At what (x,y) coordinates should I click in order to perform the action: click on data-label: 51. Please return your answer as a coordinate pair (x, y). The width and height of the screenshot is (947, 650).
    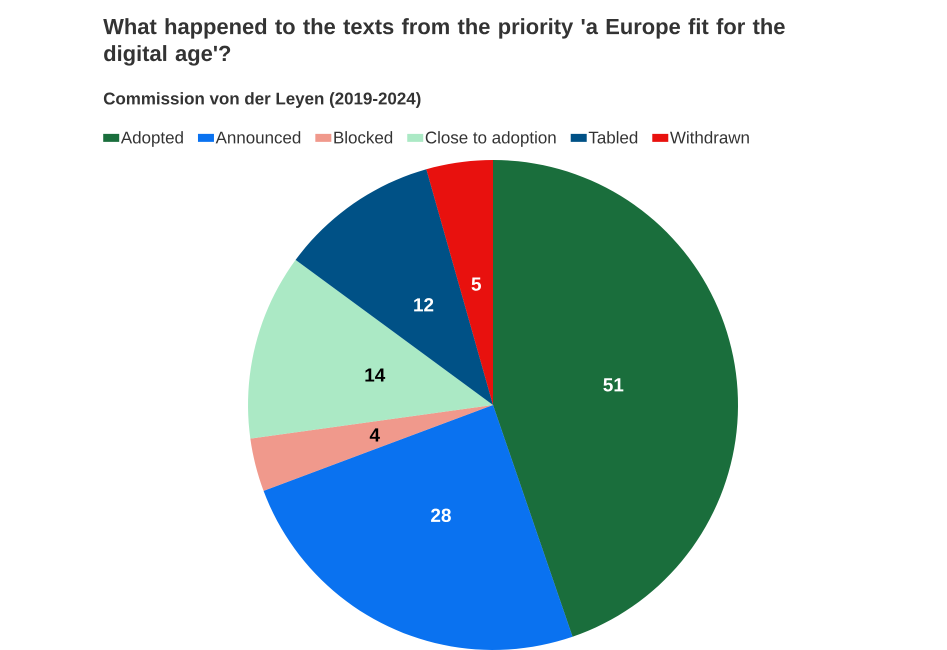
    Looking at the image, I should click on (613, 385).